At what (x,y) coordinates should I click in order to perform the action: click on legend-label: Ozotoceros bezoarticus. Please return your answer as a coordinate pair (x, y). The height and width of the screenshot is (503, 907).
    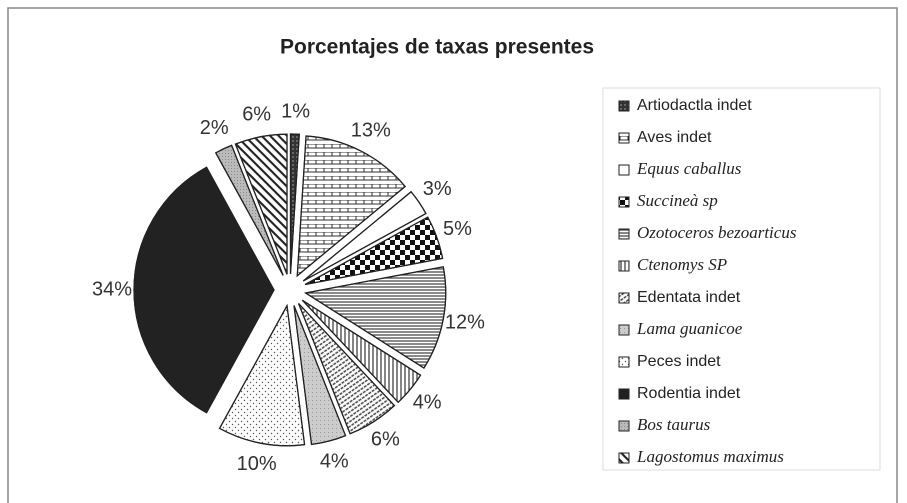
    Looking at the image, I should click on (717, 232).